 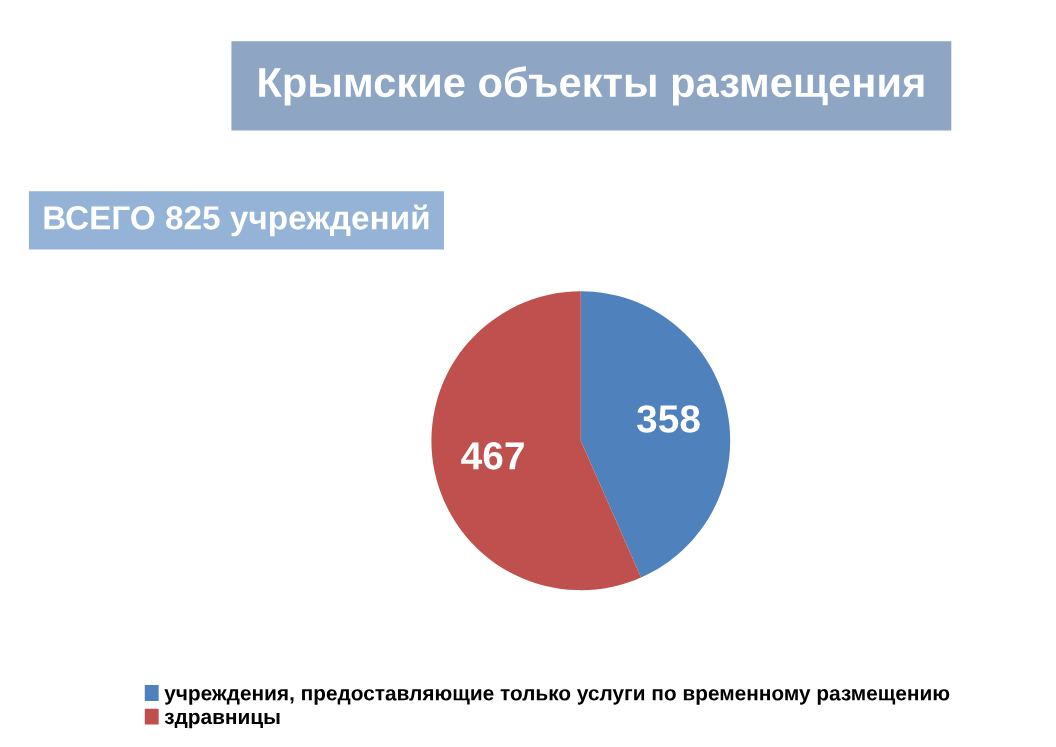 I want to click on chart-title: Крымские объекты размещения, so click(x=591, y=86).